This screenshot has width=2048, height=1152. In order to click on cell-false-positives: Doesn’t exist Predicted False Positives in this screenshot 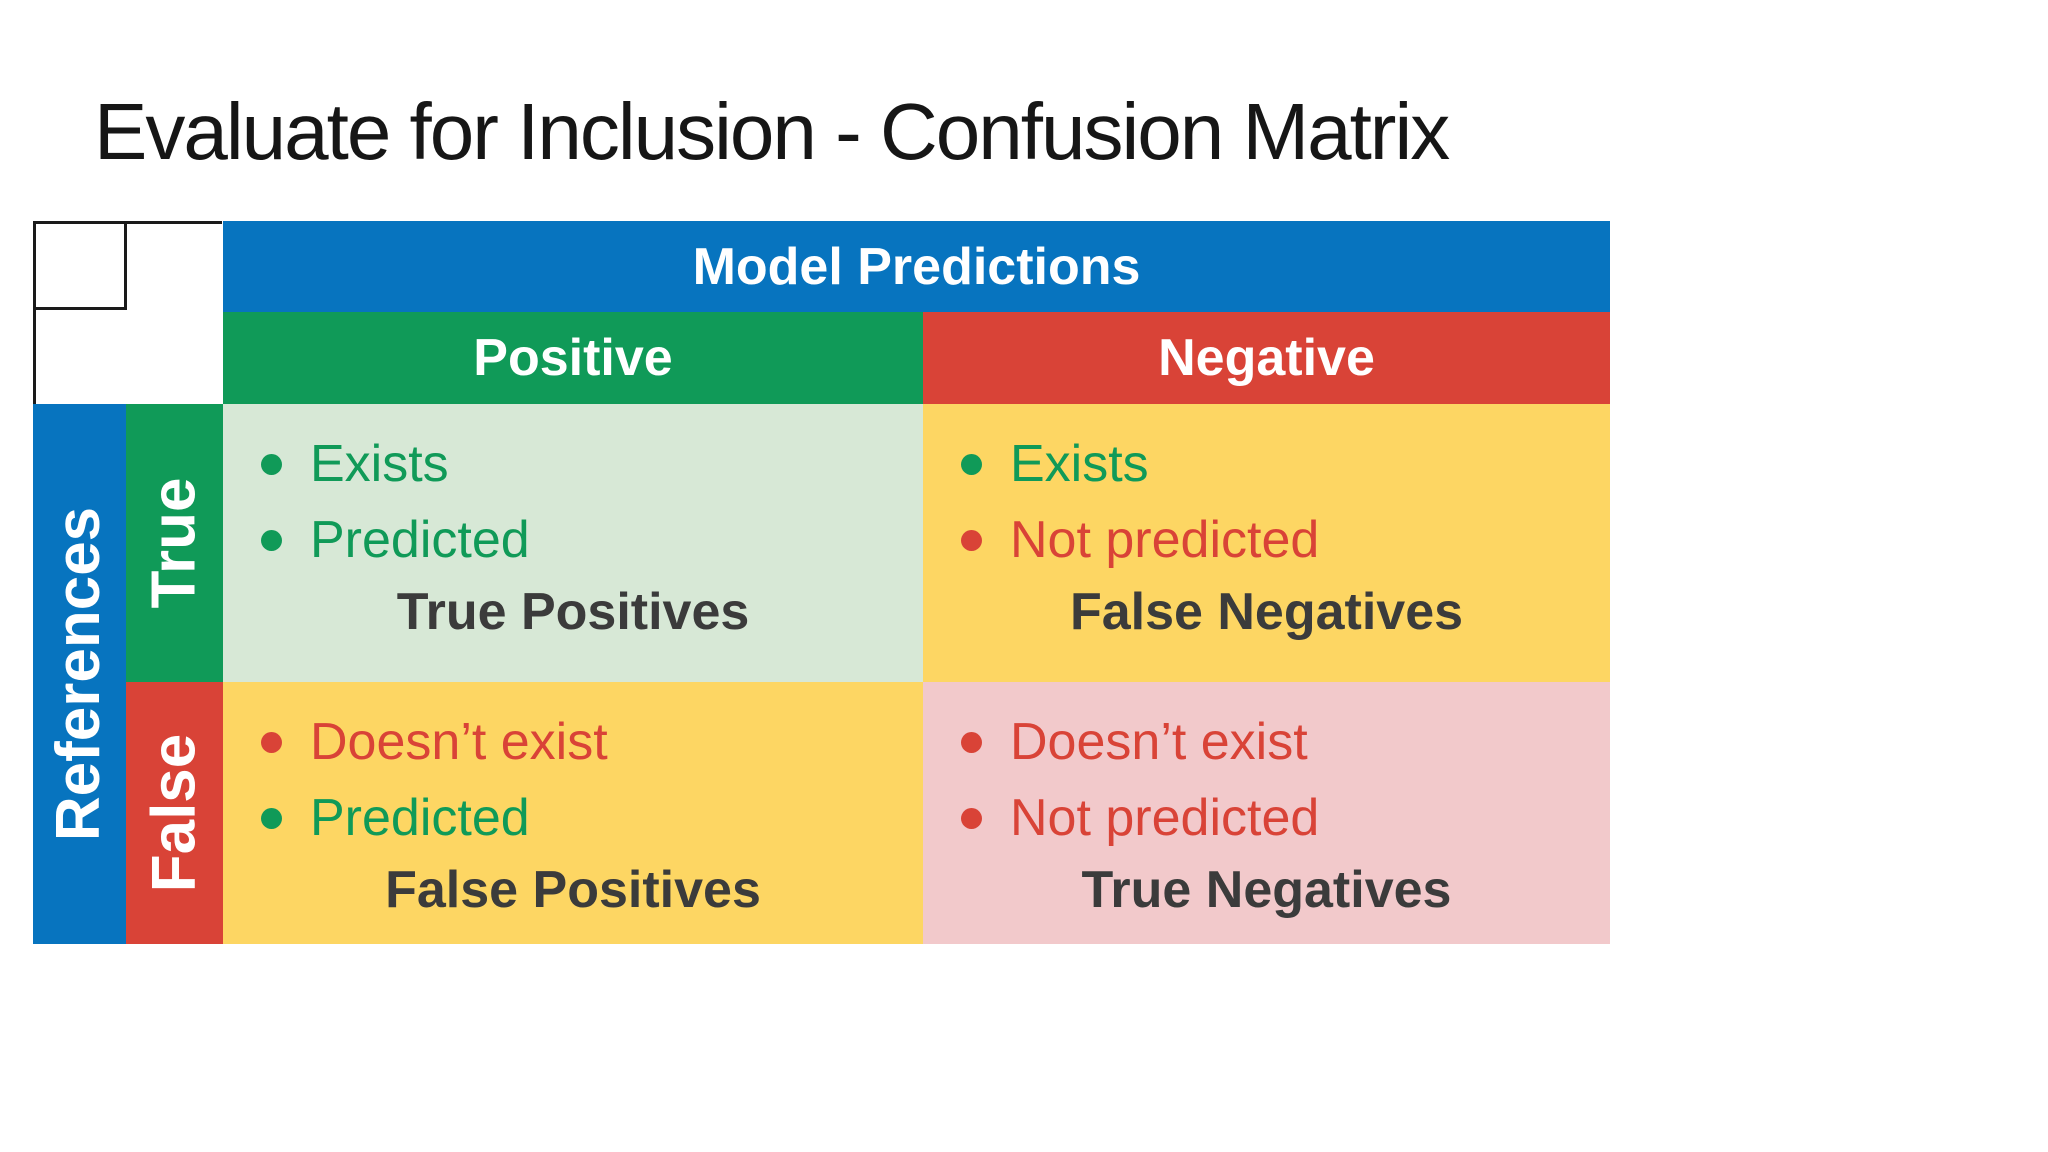, I will do `click(573, 813)`.